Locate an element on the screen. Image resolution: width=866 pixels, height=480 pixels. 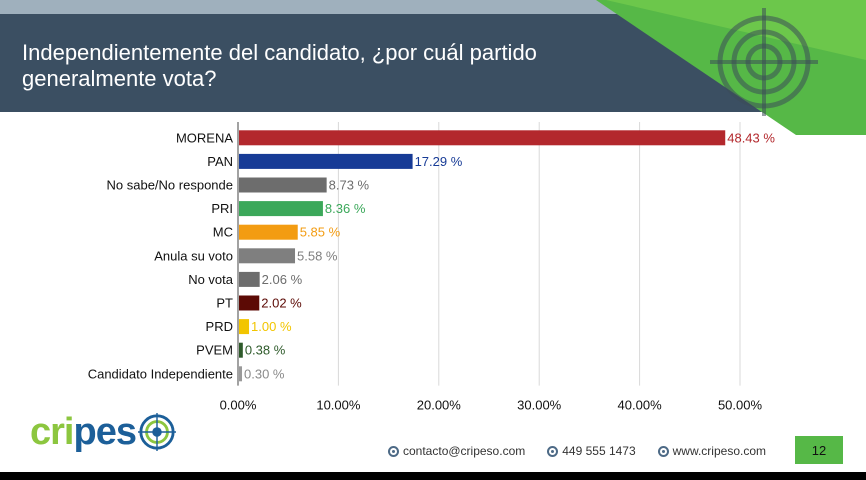
category-label: PAN is located at coordinates (220, 161).